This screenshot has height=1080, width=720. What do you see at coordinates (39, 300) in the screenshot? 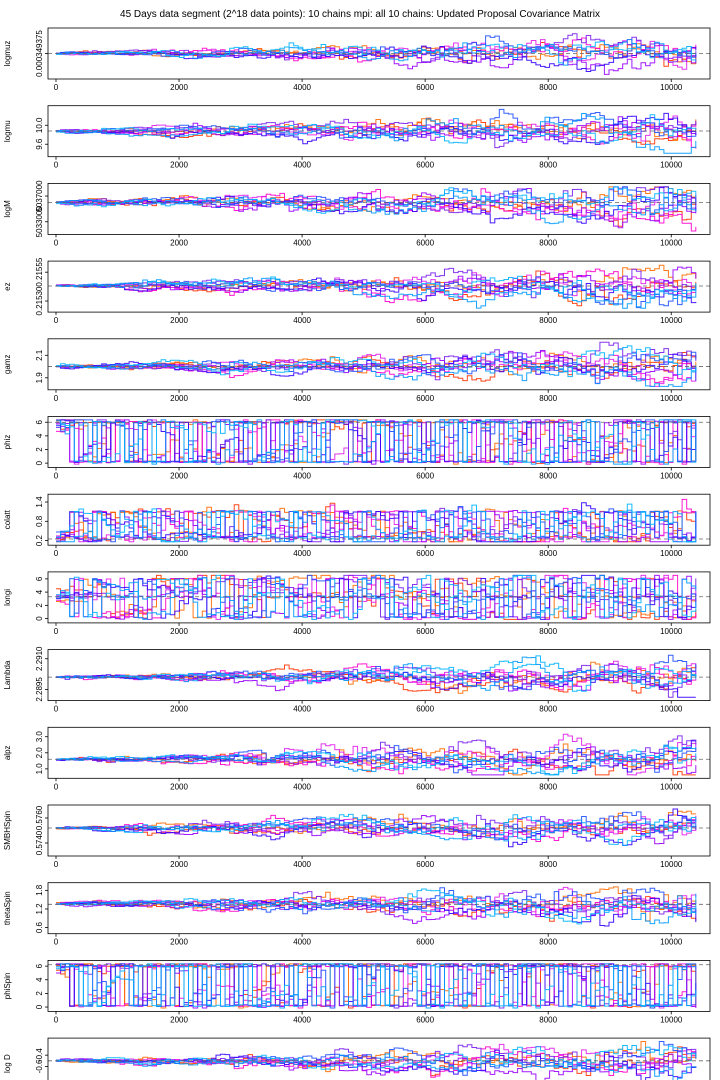
I see `y-tick-label: 0.21530` at bounding box center [39, 300].